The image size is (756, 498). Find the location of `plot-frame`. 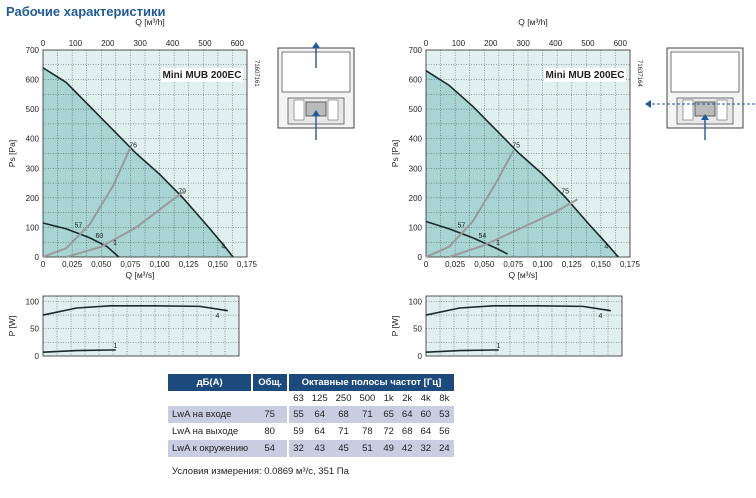

plot-frame is located at coordinates (528, 153).